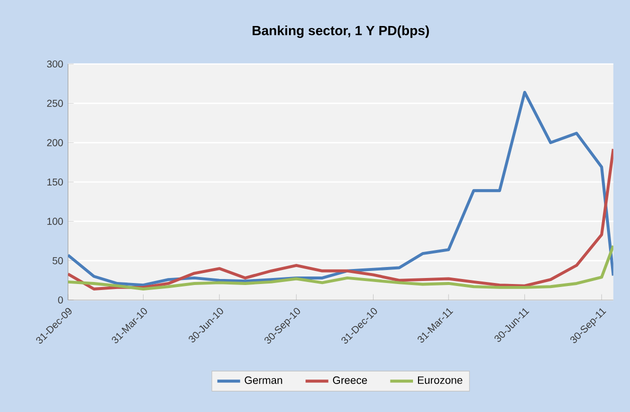 The image size is (630, 412). Describe the element at coordinates (340, 31) in the screenshot. I see `chart-title: Banking sector, 1 Y PD(bps)` at that location.